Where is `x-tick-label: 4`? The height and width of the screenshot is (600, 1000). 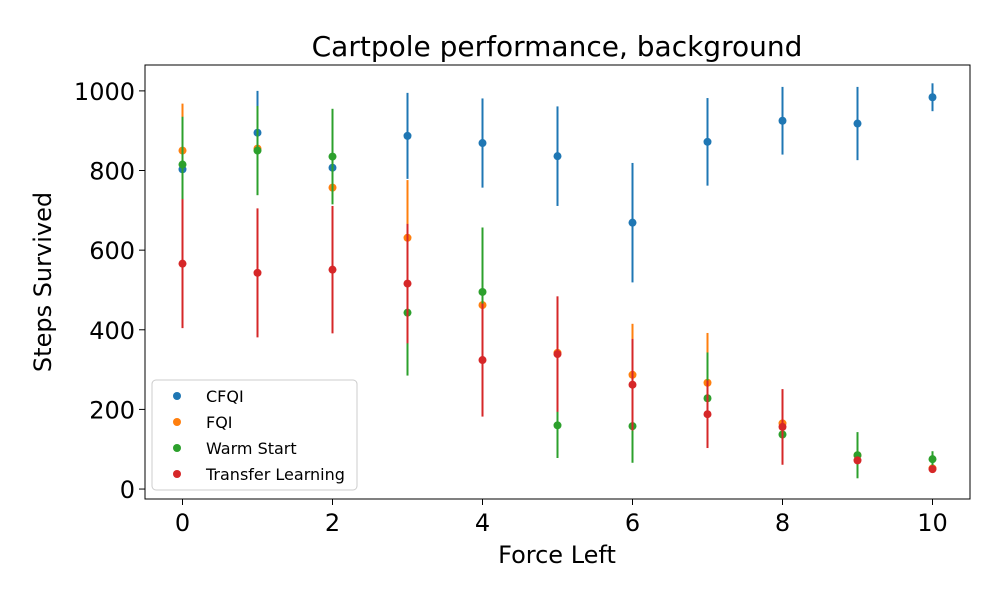
x-tick-label: 4 is located at coordinates (482, 523).